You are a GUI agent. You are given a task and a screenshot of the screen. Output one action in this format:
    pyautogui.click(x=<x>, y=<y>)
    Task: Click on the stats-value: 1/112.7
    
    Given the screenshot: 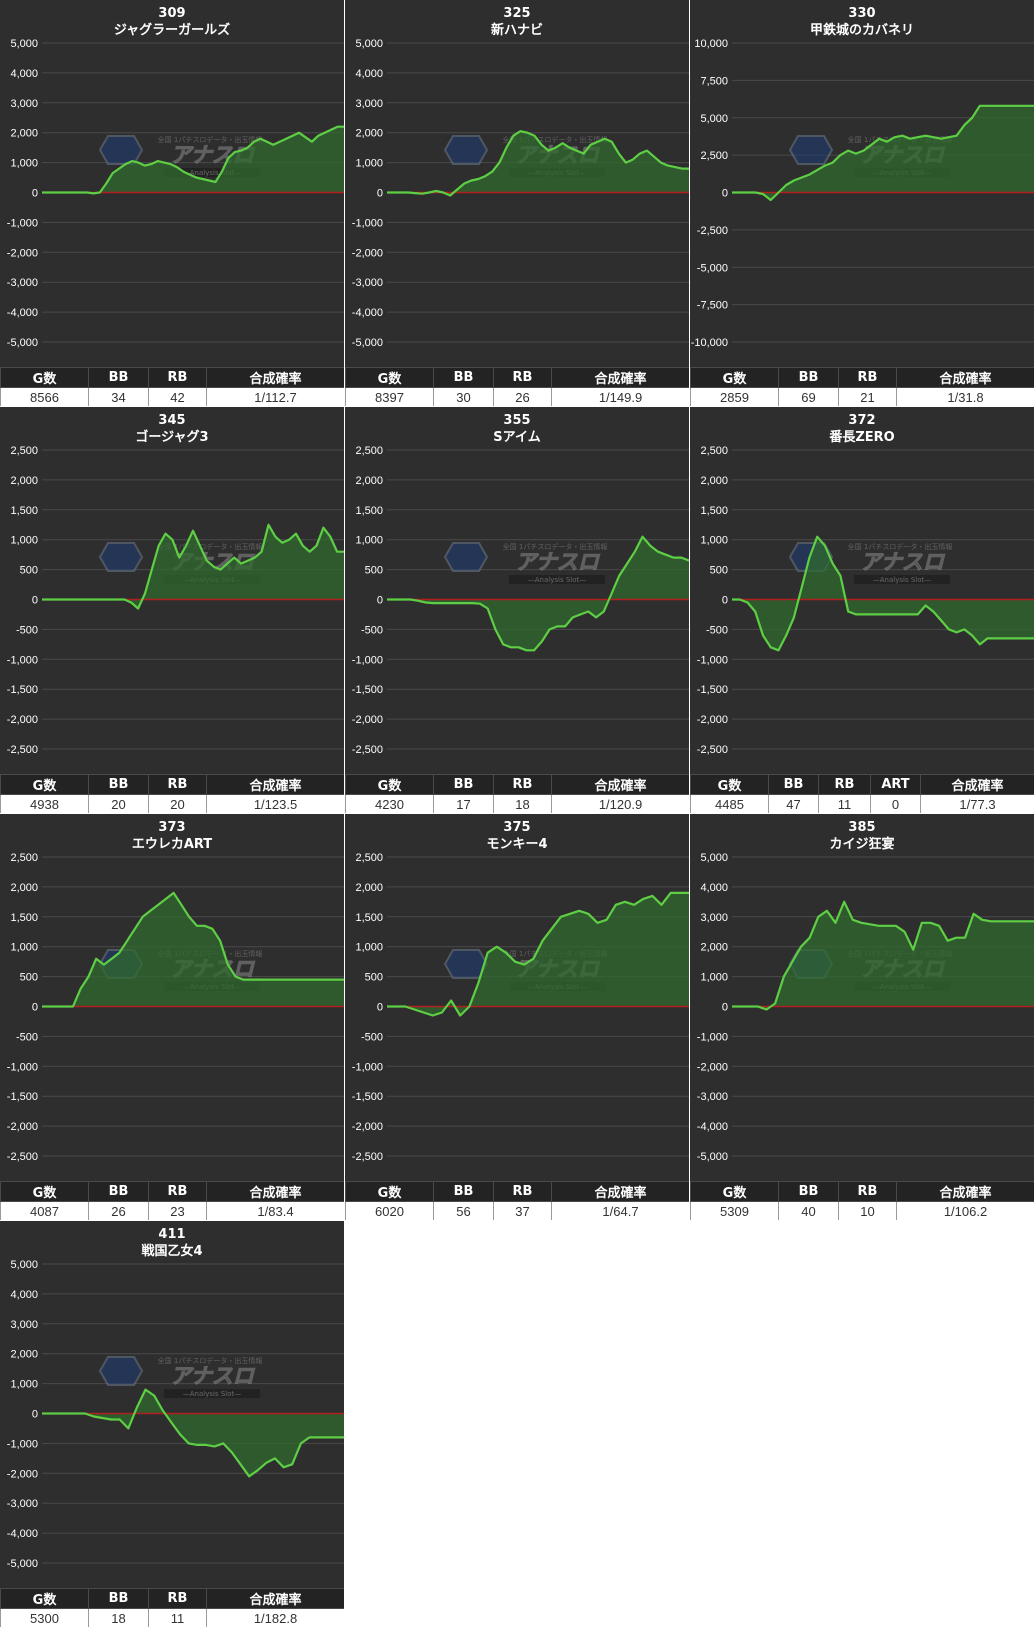 What is the action you would take?
    pyautogui.click(x=275, y=396)
    